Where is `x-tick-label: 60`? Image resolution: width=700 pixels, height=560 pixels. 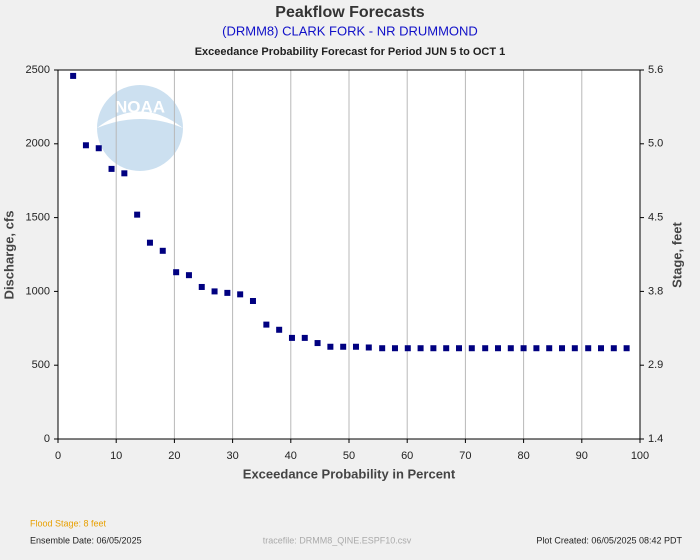
x-tick-label: 60 is located at coordinates (407, 456).